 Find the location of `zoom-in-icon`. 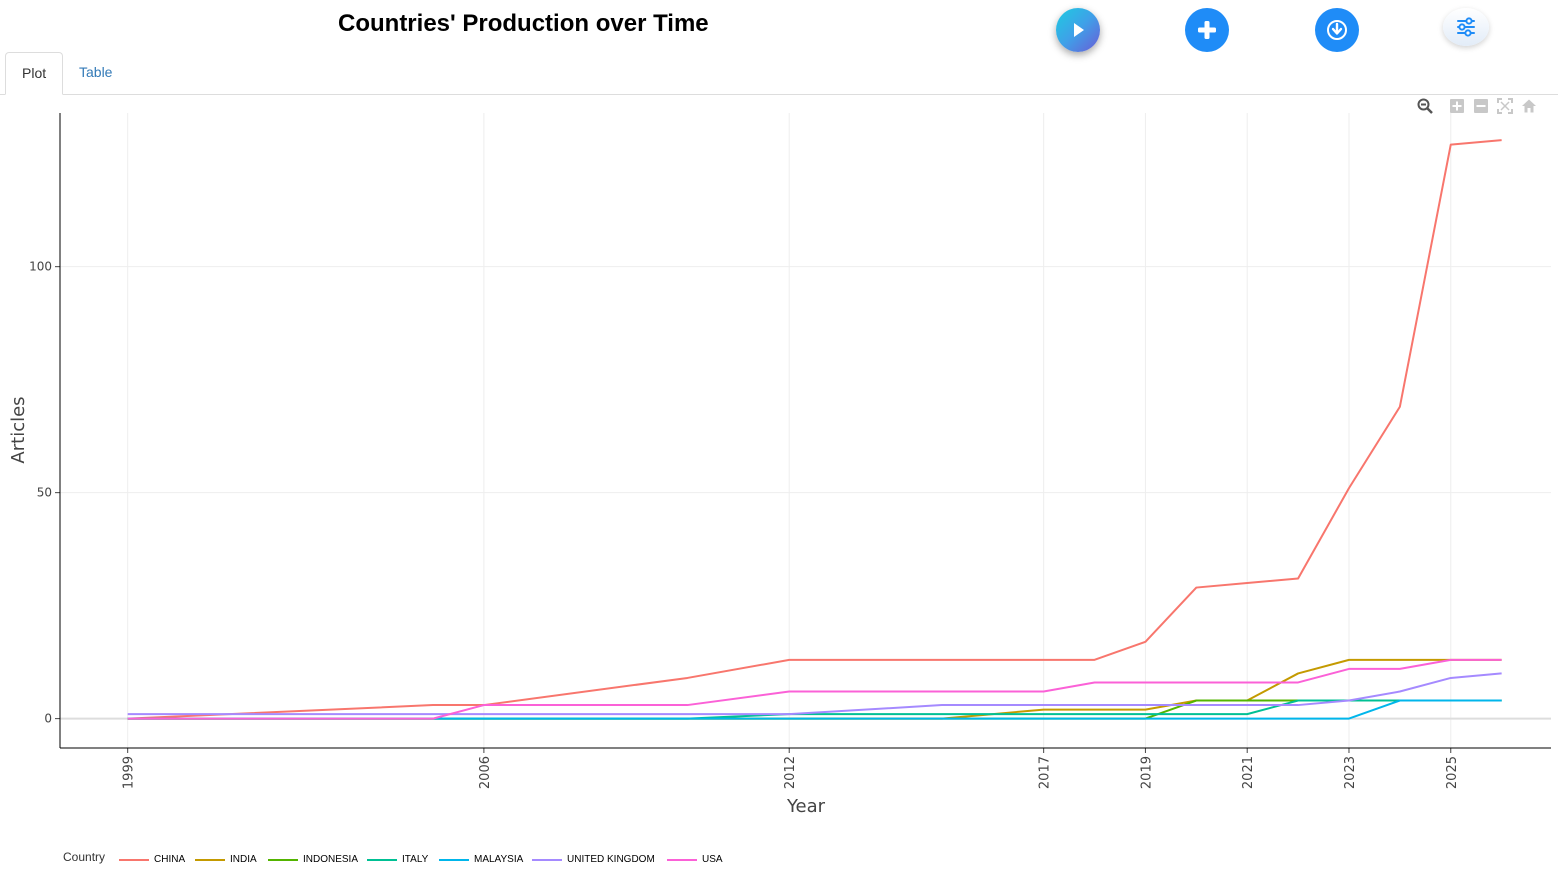

zoom-in-icon is located at coordinates (1457, 106).